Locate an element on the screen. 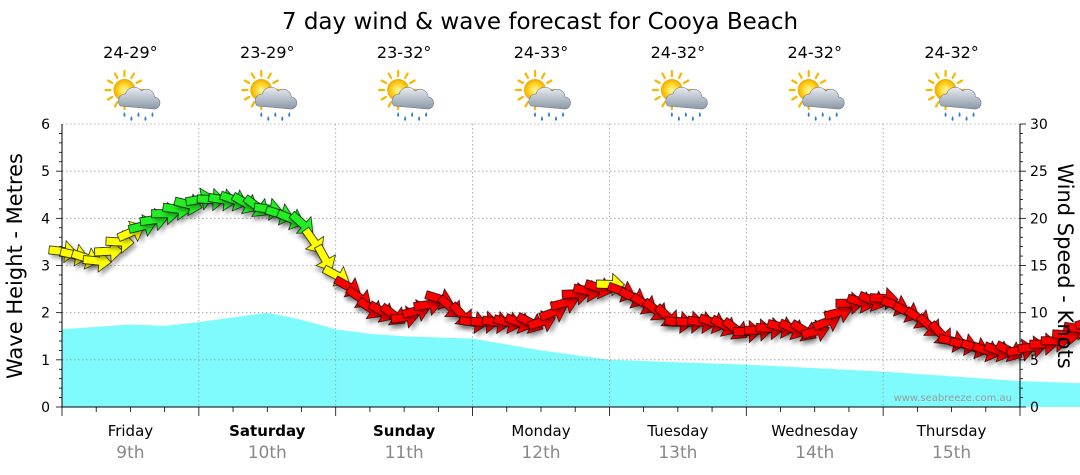 The height and width of the screenshot is (475, 1080). day-date-label: 12th is located at coordinates (540, 453).